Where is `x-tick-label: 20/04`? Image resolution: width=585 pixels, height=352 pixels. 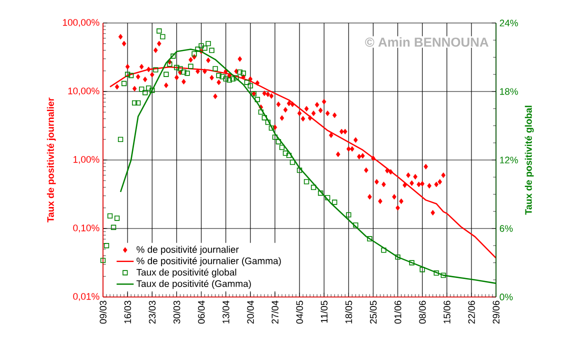 x-tick-label: 20/04 is located at coordinates (250, 312).